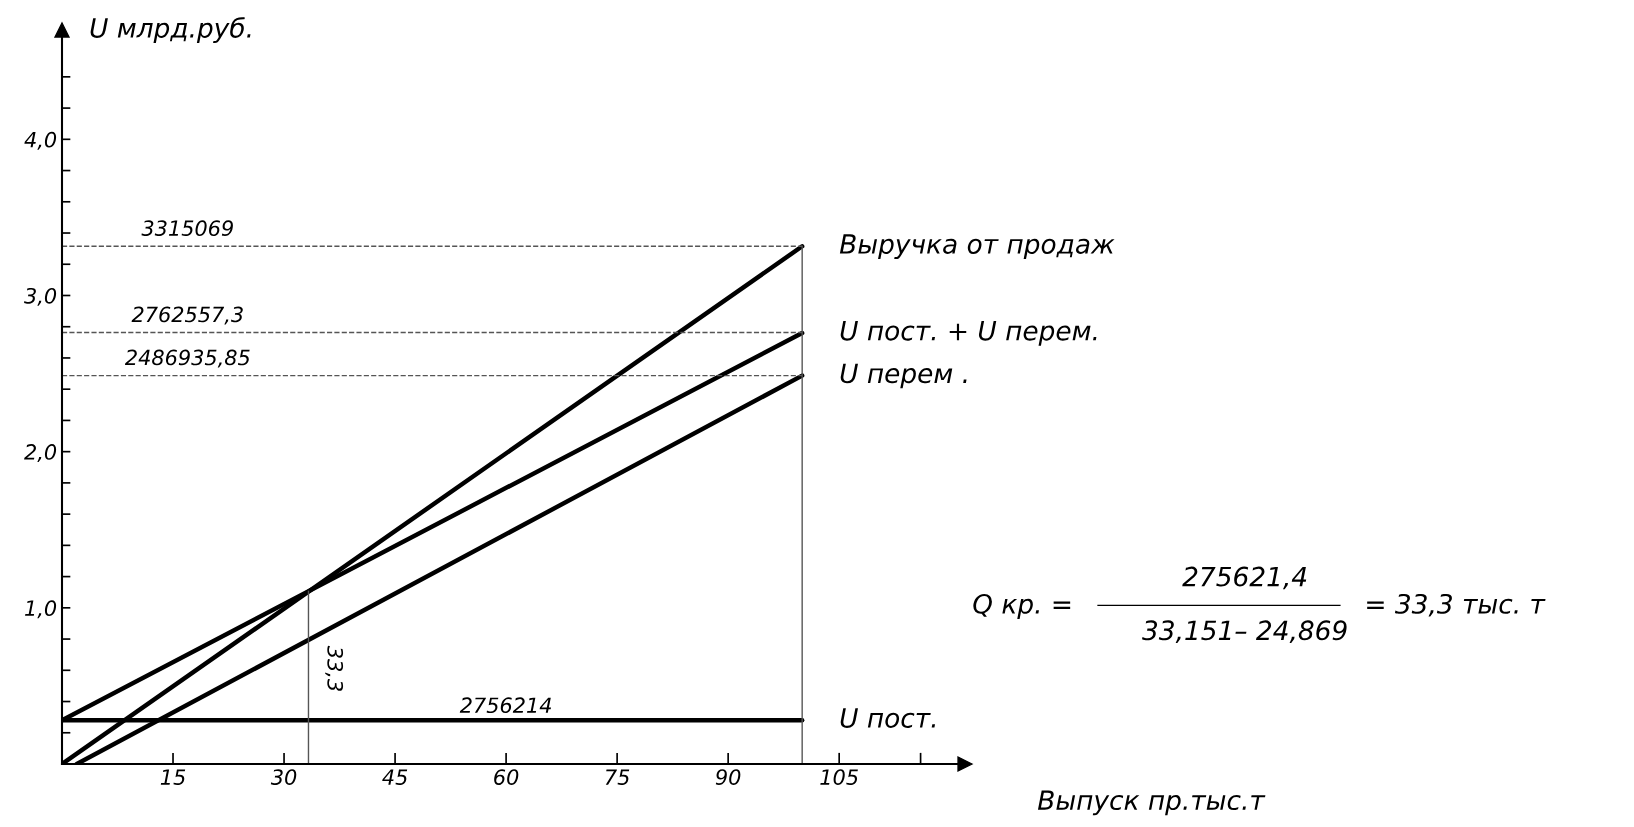 This screenshot has width=1634, height=827. I want to click on text: Q кр. =, so click(1022, 606).